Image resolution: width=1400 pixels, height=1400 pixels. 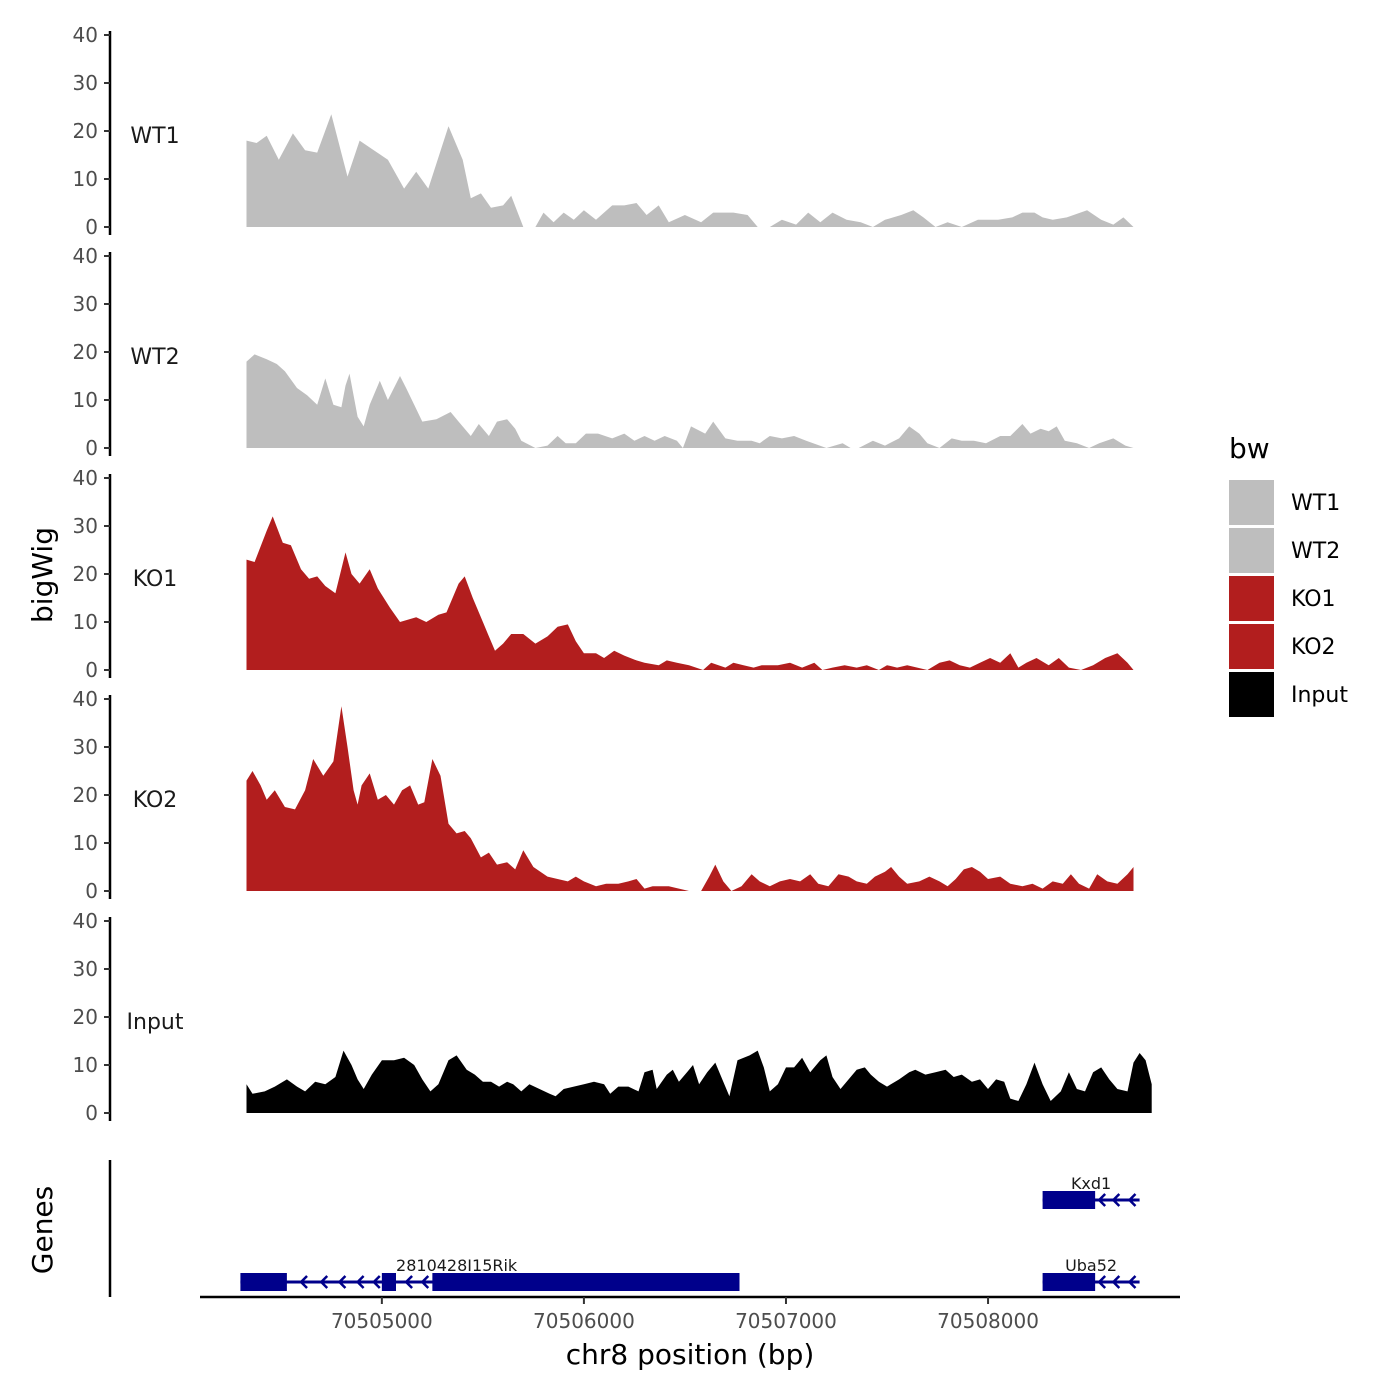 What do you see at coordinates (988, 1321) in the screenshot?
I see `x-tick-label: 70508000` at bounding box center [988, 1321].